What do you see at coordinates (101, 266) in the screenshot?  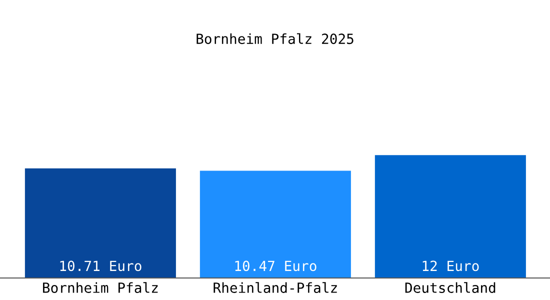 I see `data-label: 10.71 Euro` at bounding box center [101, 266].